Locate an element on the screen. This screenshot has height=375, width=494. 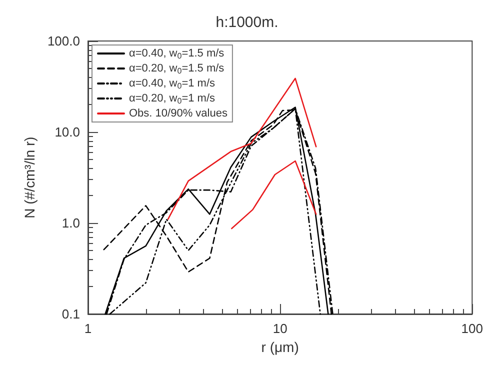
y-tick-label: 1.0 is located at coordinates (71, 223).